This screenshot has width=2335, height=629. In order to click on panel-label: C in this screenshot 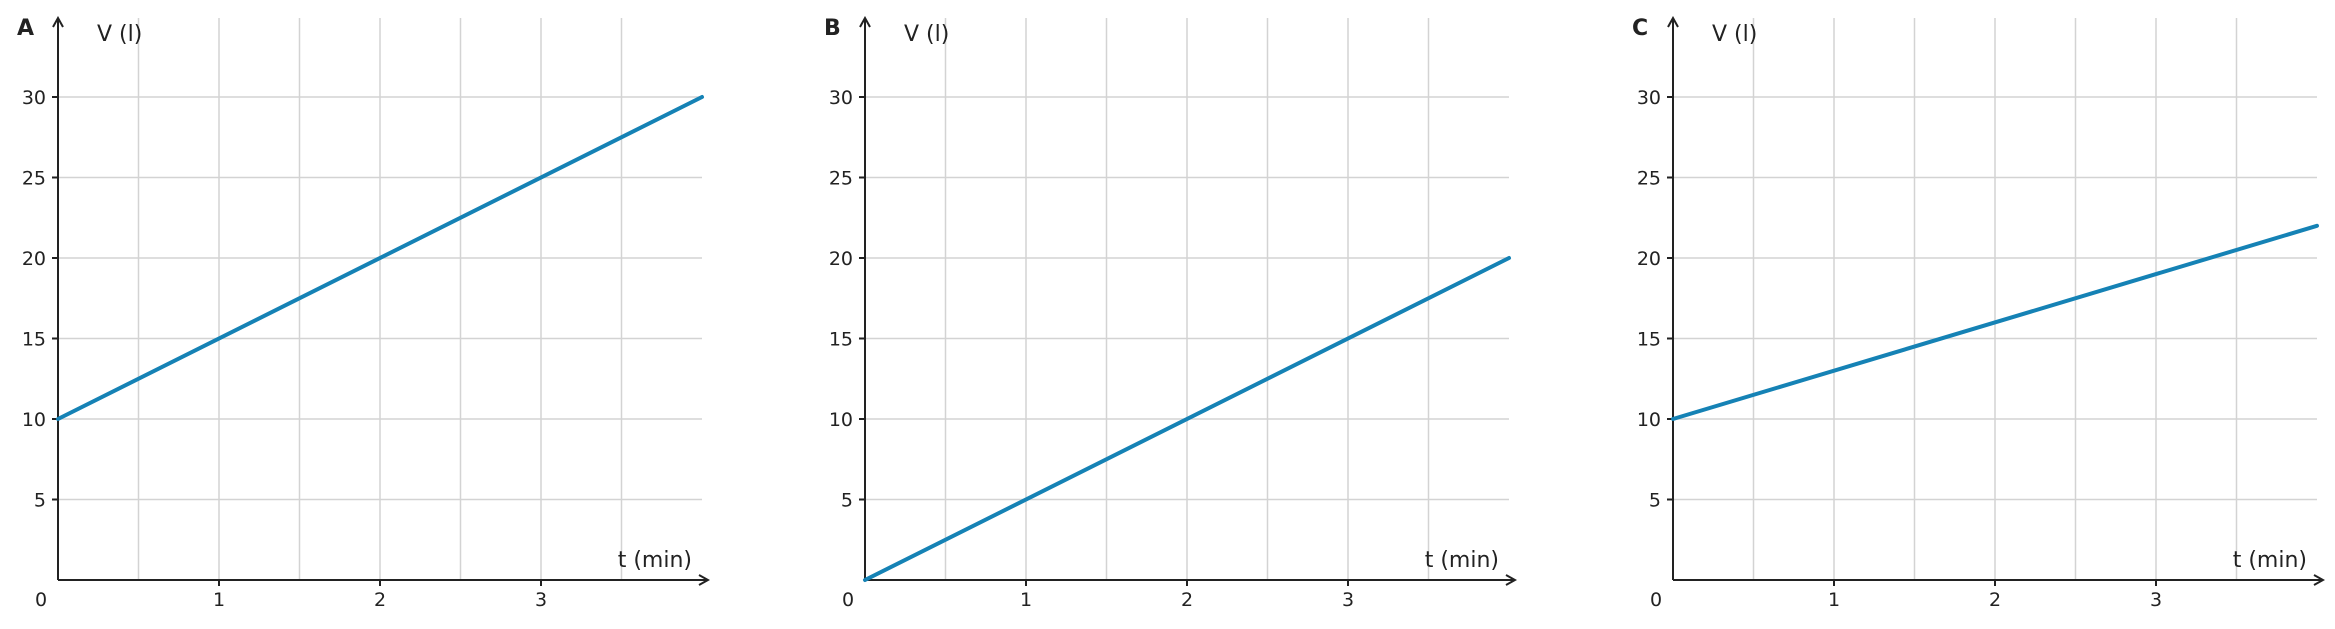, I will do `click(1640, 28)`.